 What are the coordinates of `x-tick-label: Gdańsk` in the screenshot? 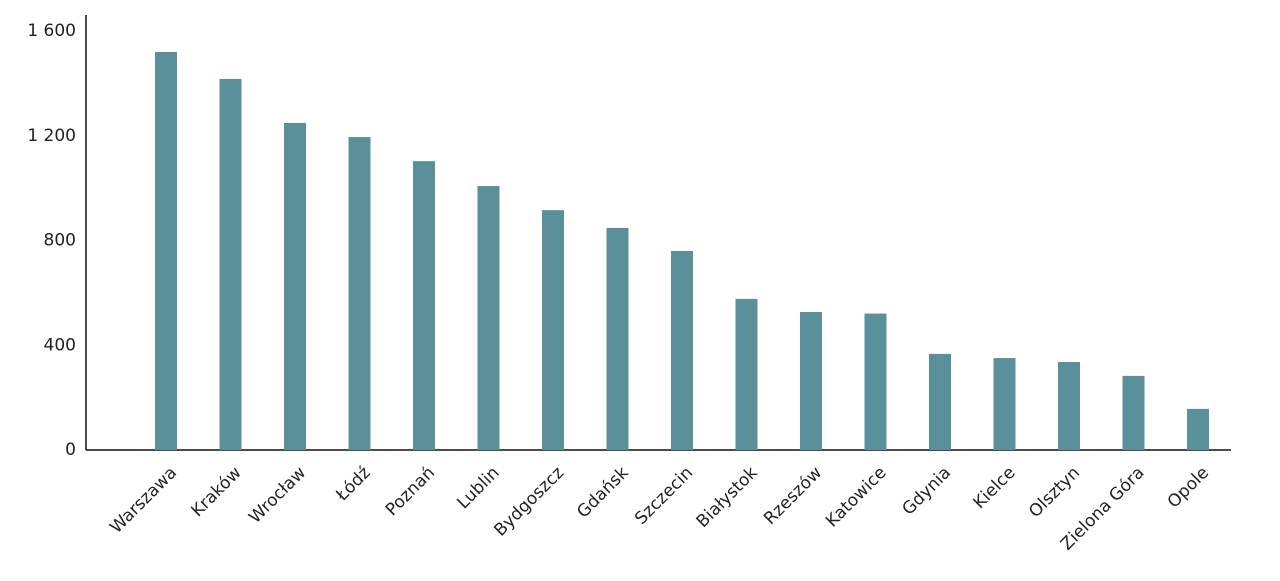 It's located at (602, 492).